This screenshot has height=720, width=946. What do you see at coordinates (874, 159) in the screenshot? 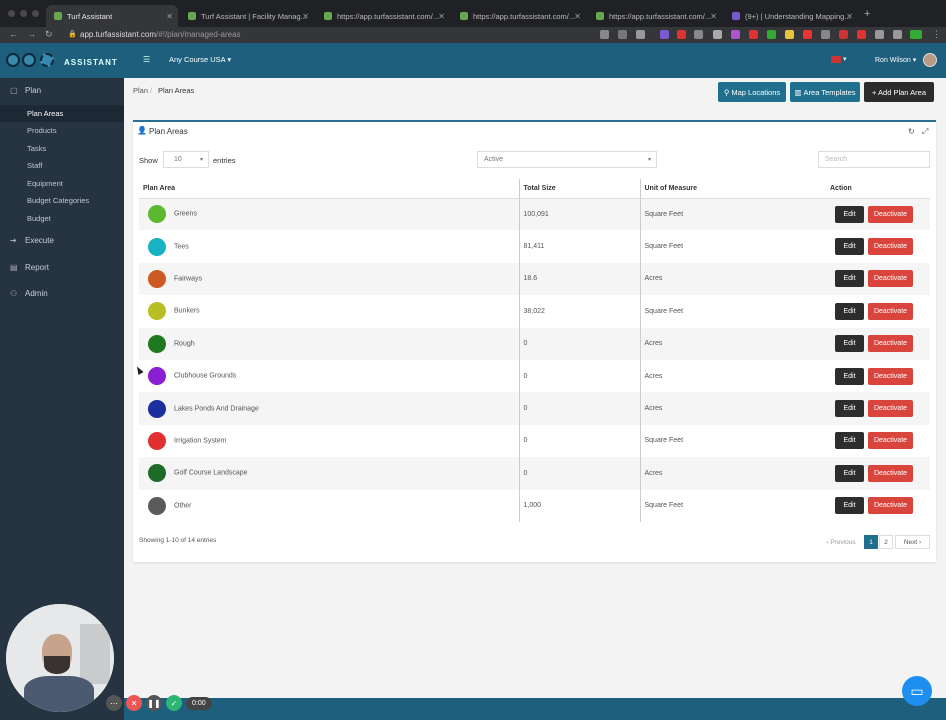
I see `search-input: Search` at bounding box center [874, 159].